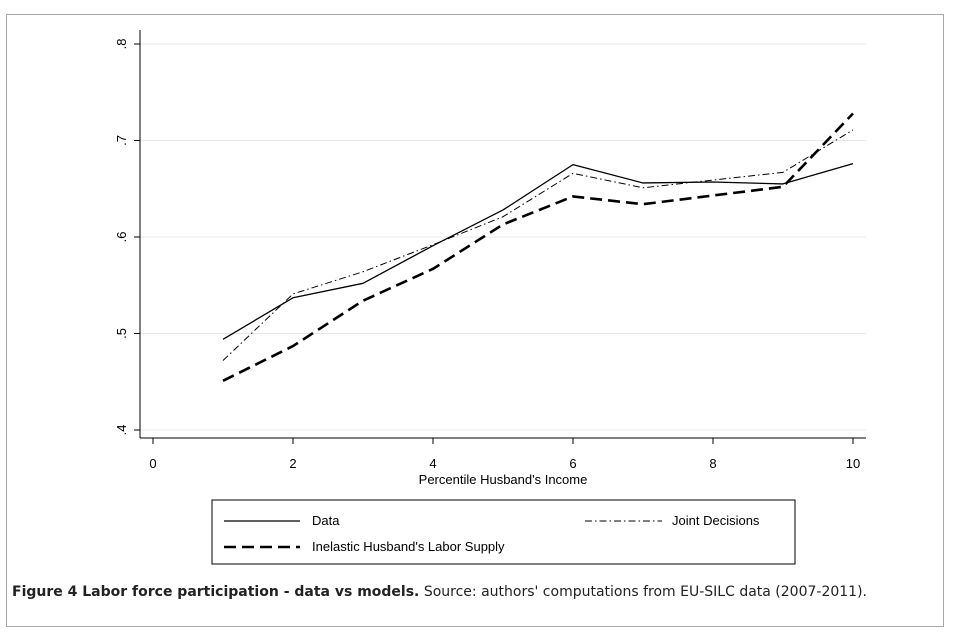  I want to click on x-tick-label: 10, so click(853, 463).